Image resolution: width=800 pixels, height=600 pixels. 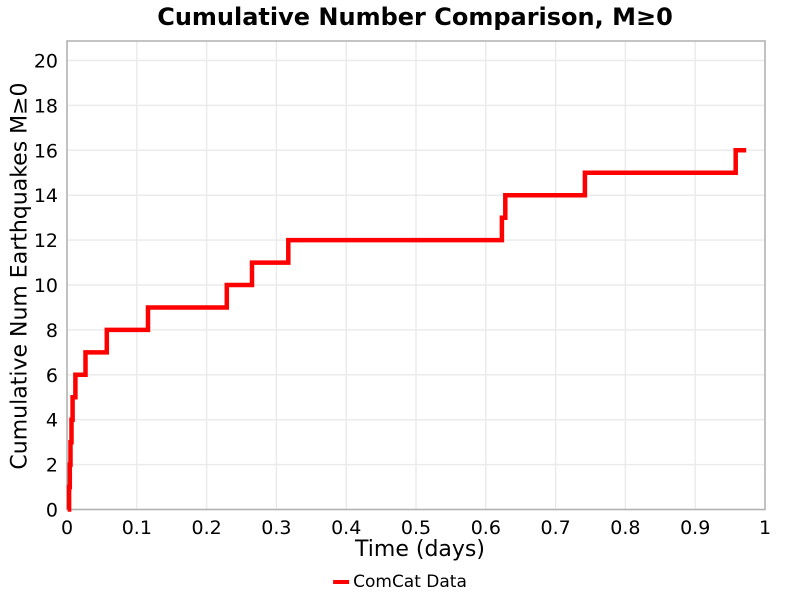 What do you see at coordinates (206, 528) in the screenshot?
I see `x-tick-label: 0.2` at bounding box center [206, 528].